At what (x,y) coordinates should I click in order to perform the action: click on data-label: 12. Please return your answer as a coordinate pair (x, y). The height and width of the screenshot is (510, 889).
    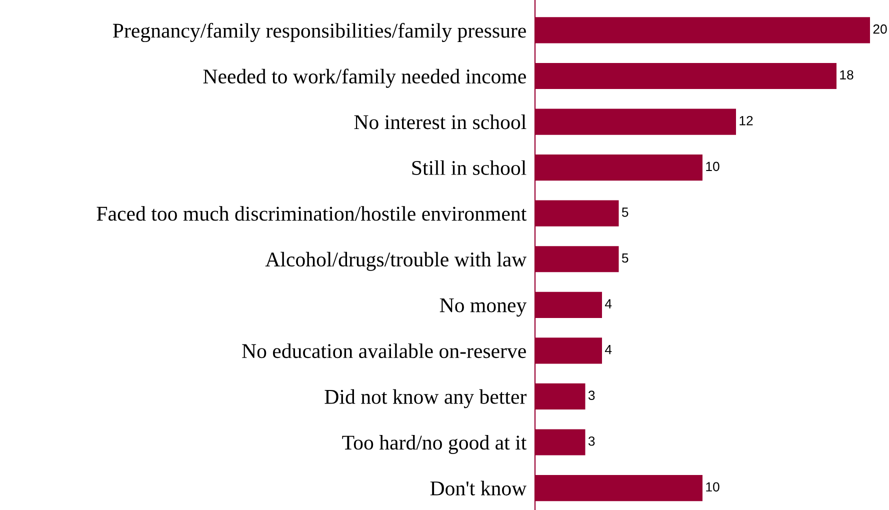
    Looking at the image, I should click on (746, 121).